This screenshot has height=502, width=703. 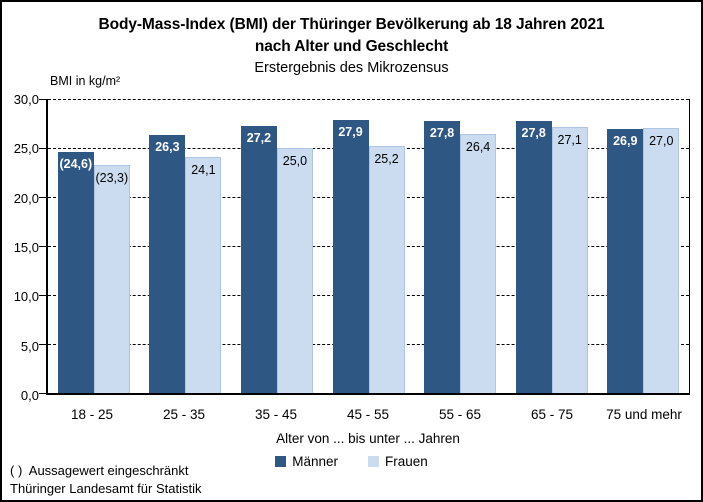 What do you see at coordinates (295, 161) in the screenshot?
I see `bar-value-label: 25,0` at bounding box center [295, 161].